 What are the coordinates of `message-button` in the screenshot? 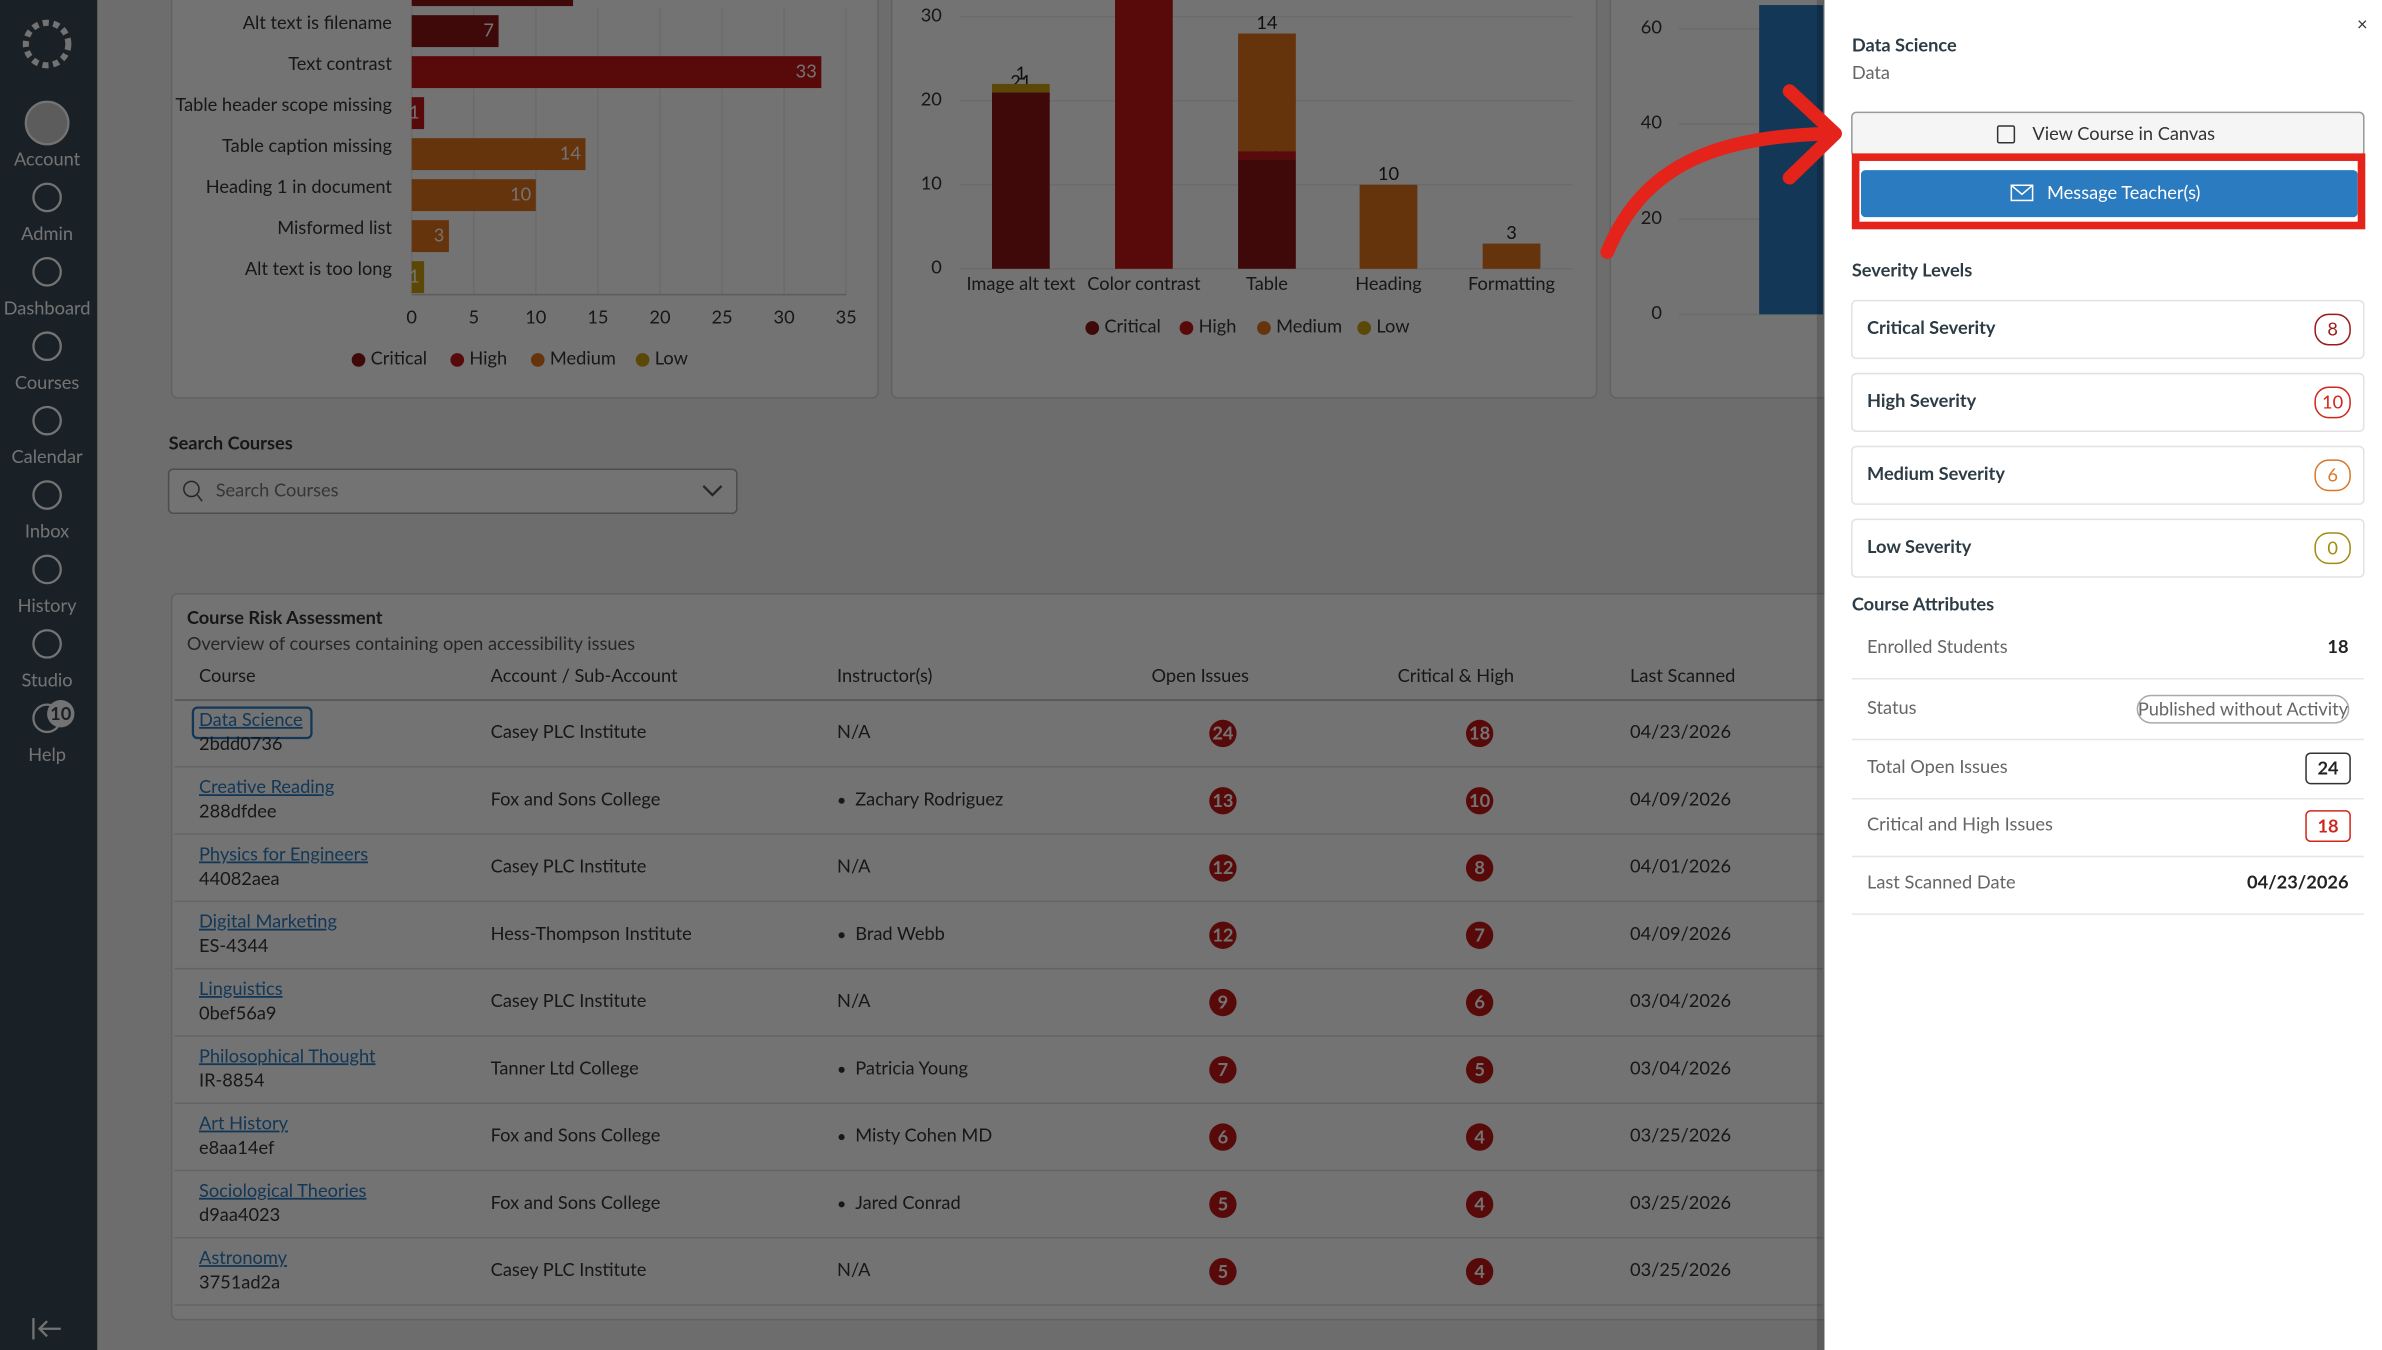 It's located at (2109, 194).